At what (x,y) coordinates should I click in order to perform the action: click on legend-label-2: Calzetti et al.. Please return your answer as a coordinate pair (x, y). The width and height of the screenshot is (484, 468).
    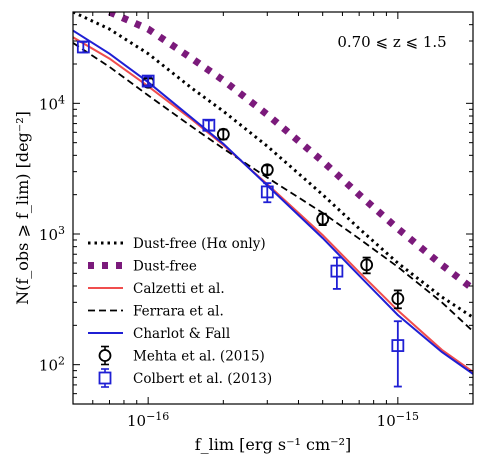
    Looking at the image, I should click on (179, 289).